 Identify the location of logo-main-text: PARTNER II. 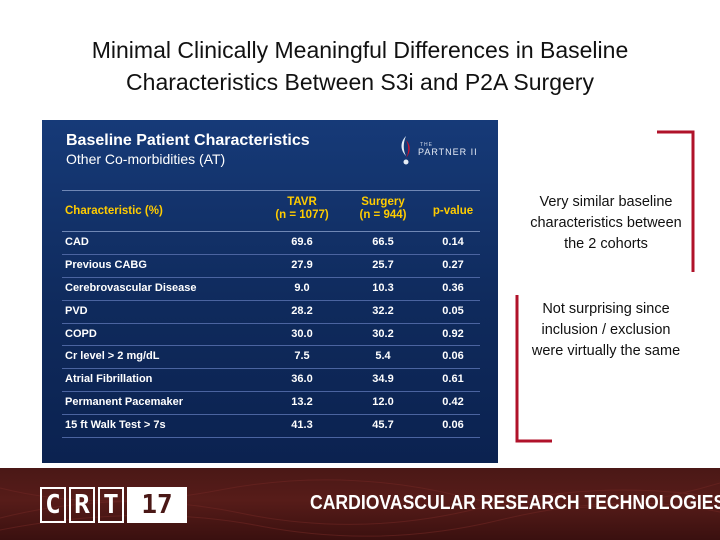
(448, 152).